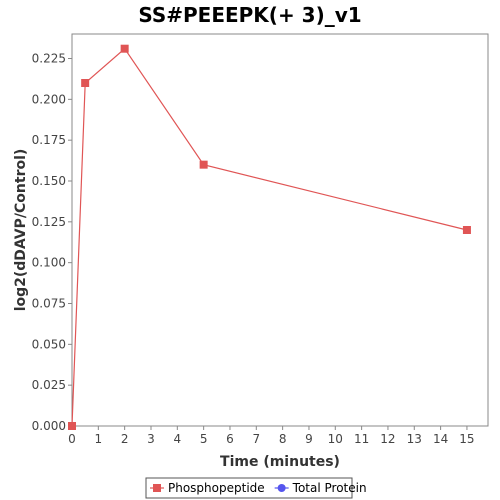 The width and height of the screenshot is (500, 500). I want to click on legend-box, so click(249, 488).